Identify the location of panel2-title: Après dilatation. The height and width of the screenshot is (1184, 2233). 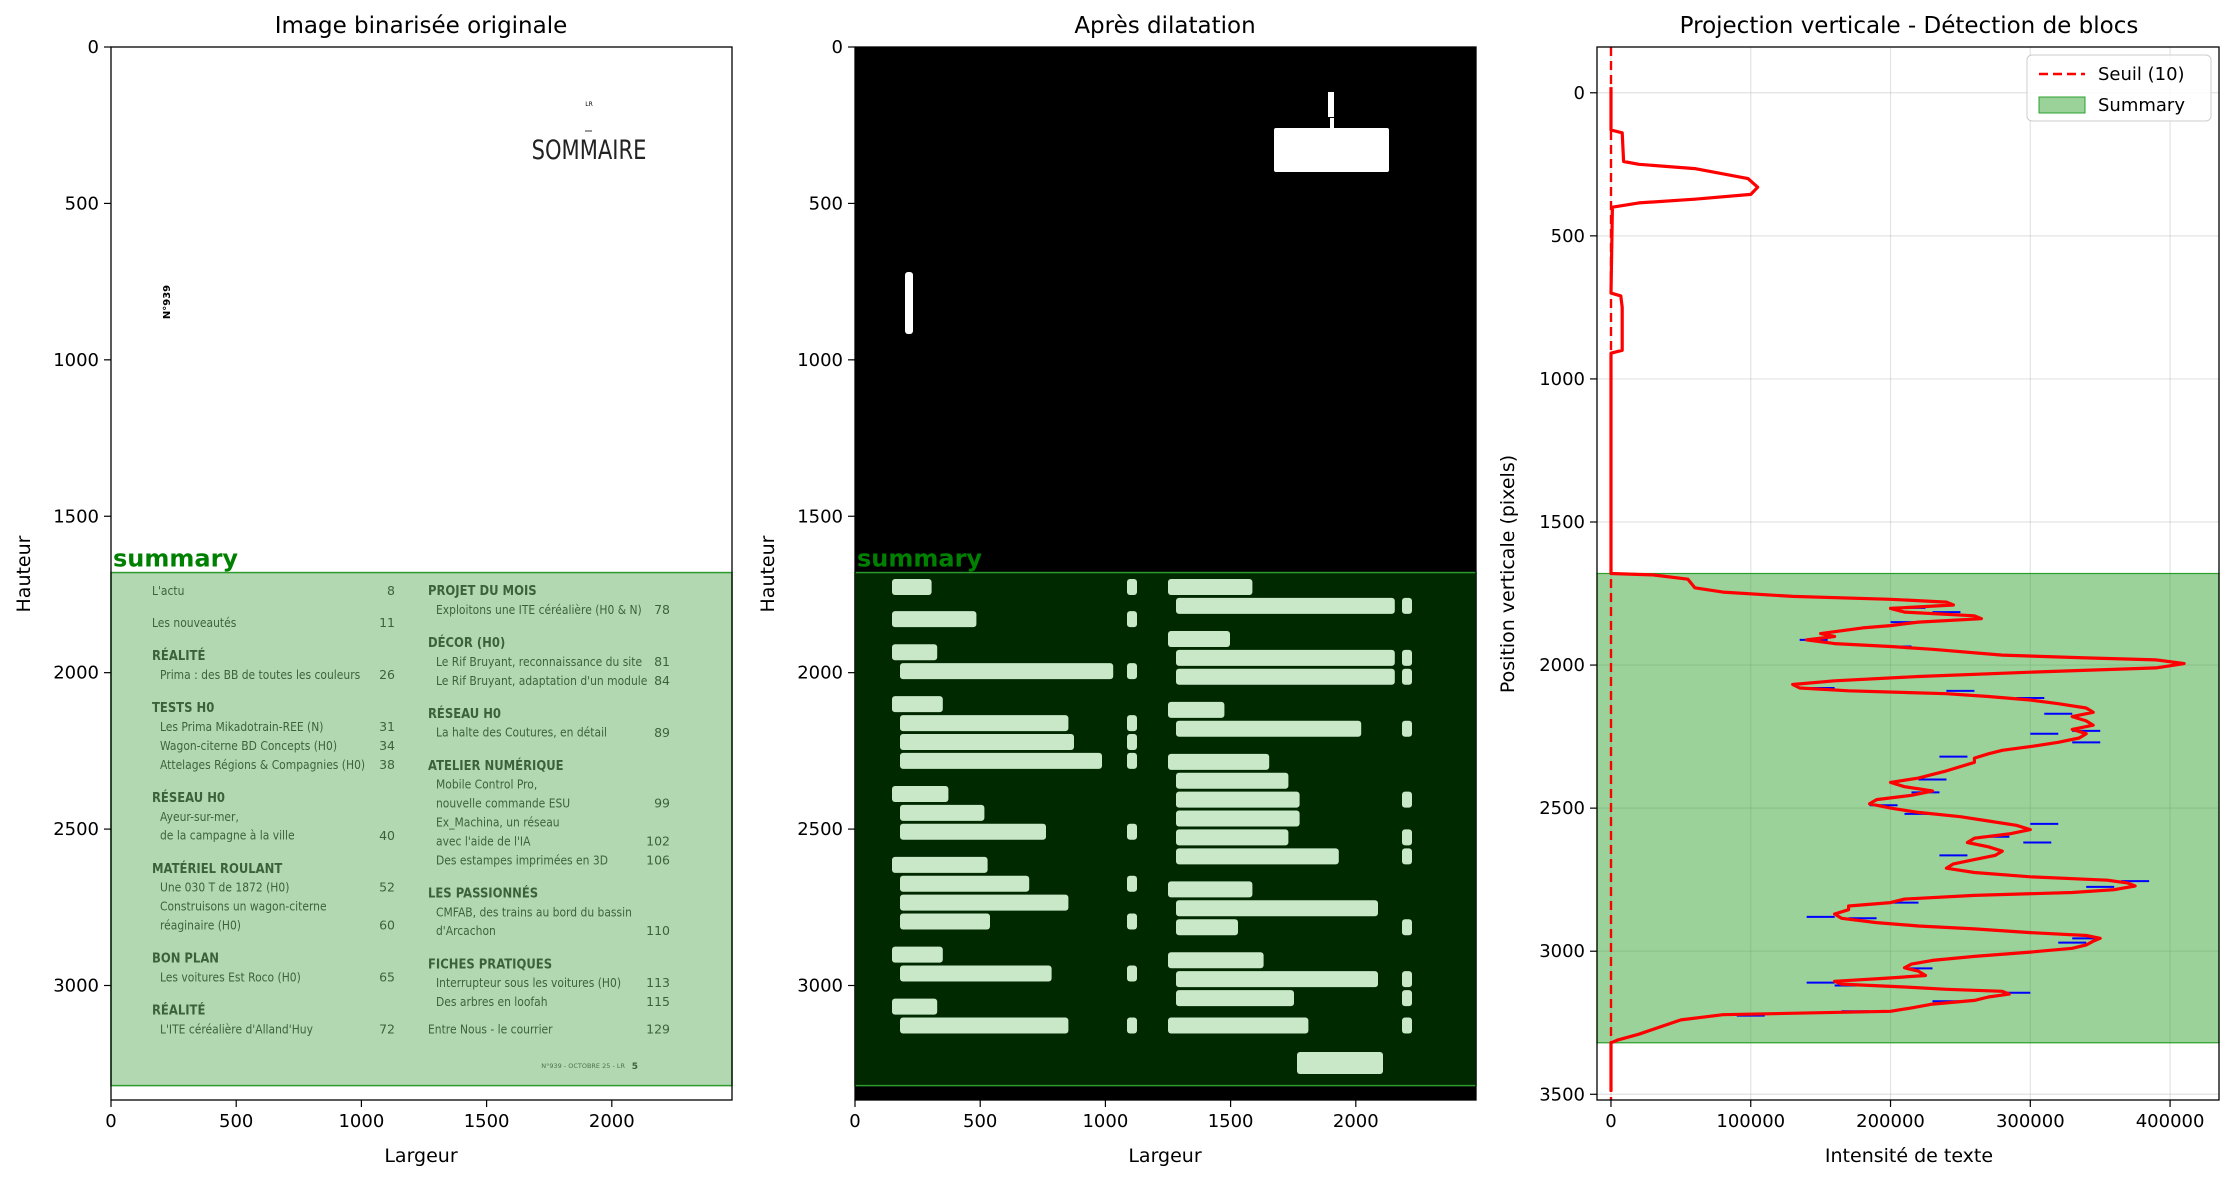
(1164, 26).